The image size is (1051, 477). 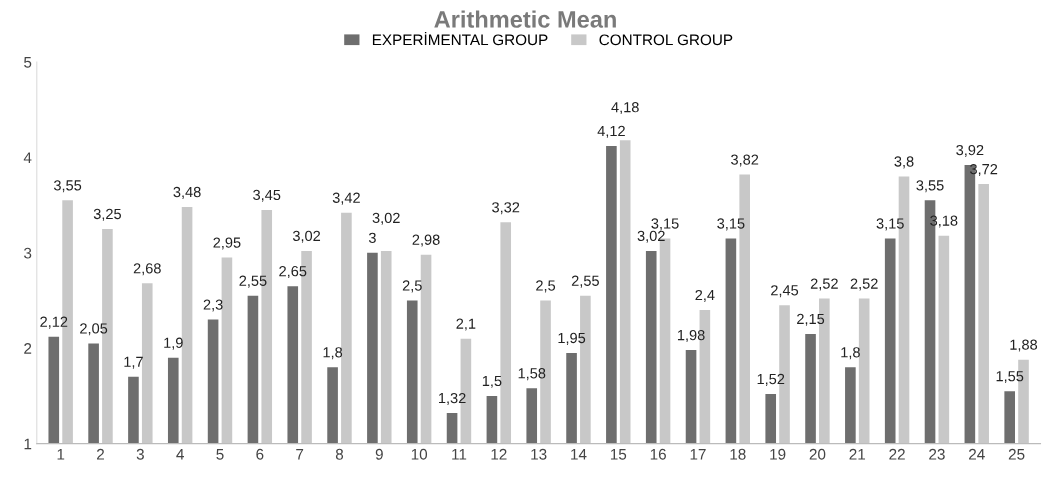 I want to click on data-label: 1,32, so click(x=452, y=398).